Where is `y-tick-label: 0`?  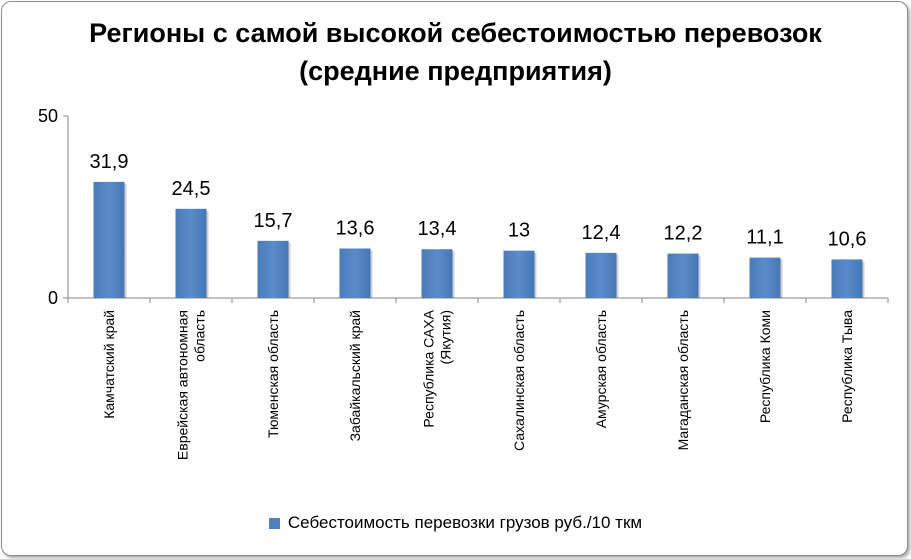
y-tick-label: 0 is located at coordinates (53, 298).